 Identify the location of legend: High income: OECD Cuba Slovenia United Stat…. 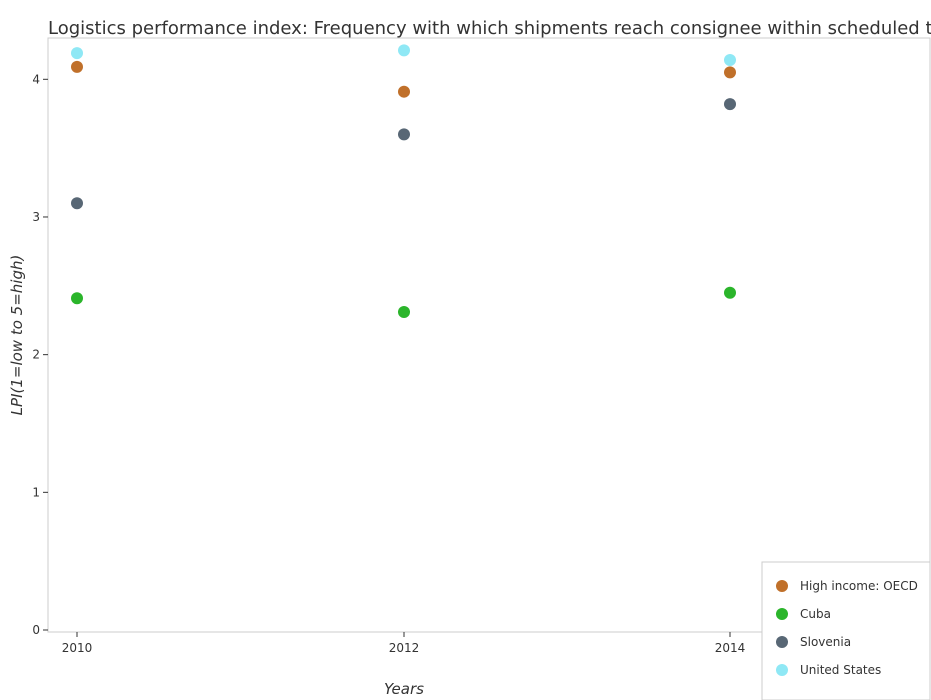
(846, 630).